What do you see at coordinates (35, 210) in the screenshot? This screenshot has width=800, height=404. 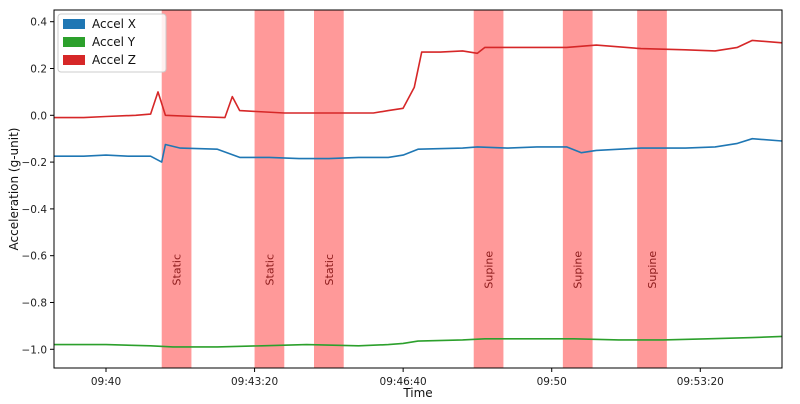 I see `y-tick-label: −0.4` at bounding box center [35, 210].